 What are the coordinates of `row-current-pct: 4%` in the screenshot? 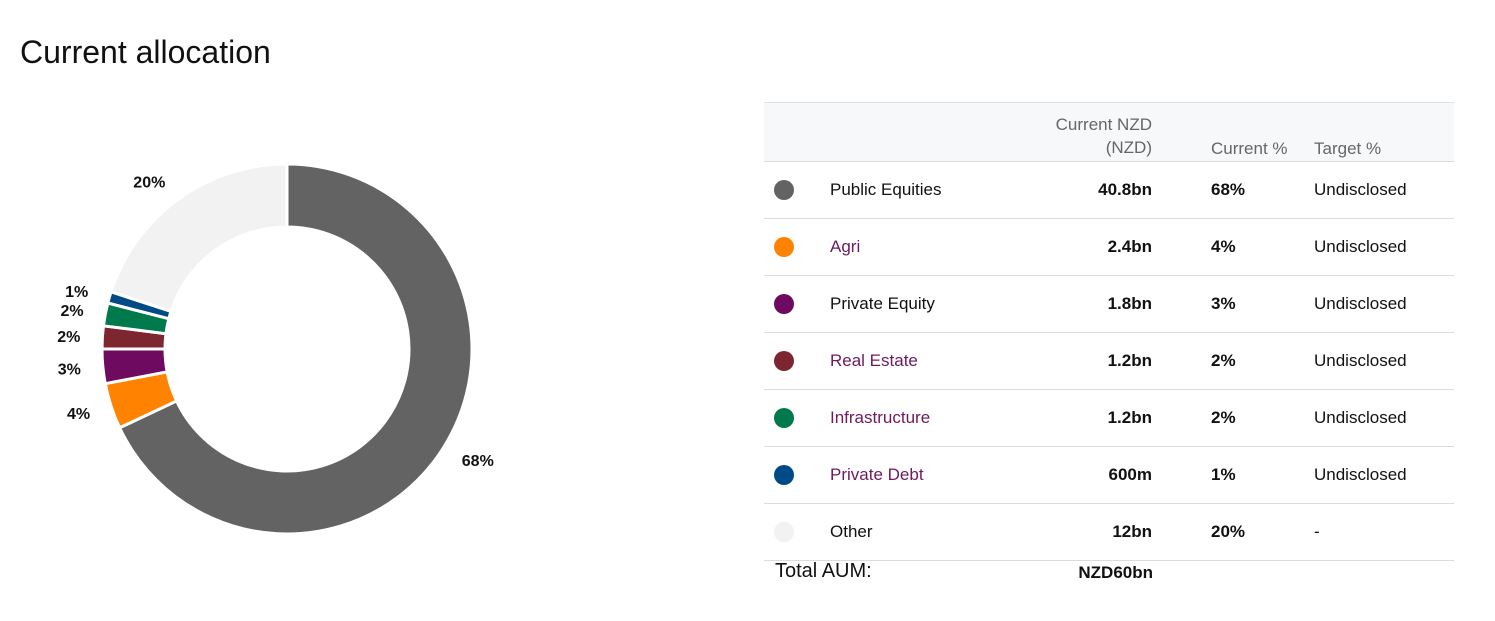 It's located at (1233, 247).